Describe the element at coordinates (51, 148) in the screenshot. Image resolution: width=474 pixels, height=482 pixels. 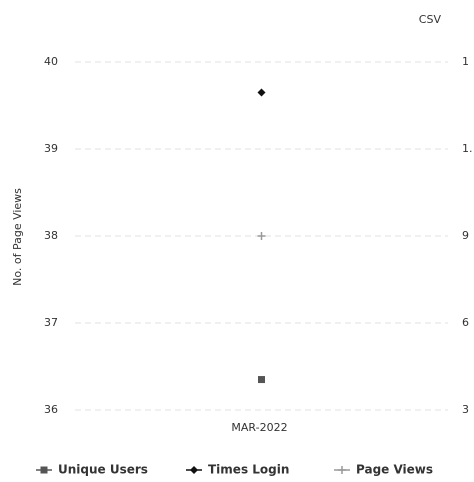
I see `y-tick-label: 39` at that location.